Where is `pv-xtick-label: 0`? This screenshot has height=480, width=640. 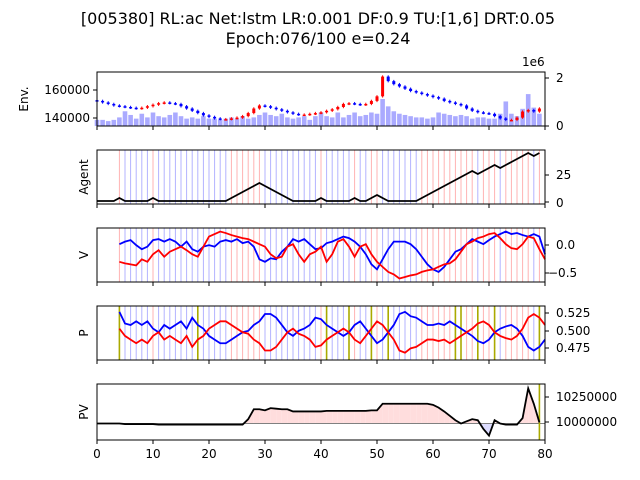 pv-xtick-label: 0 is located at coordinates (97, 454).